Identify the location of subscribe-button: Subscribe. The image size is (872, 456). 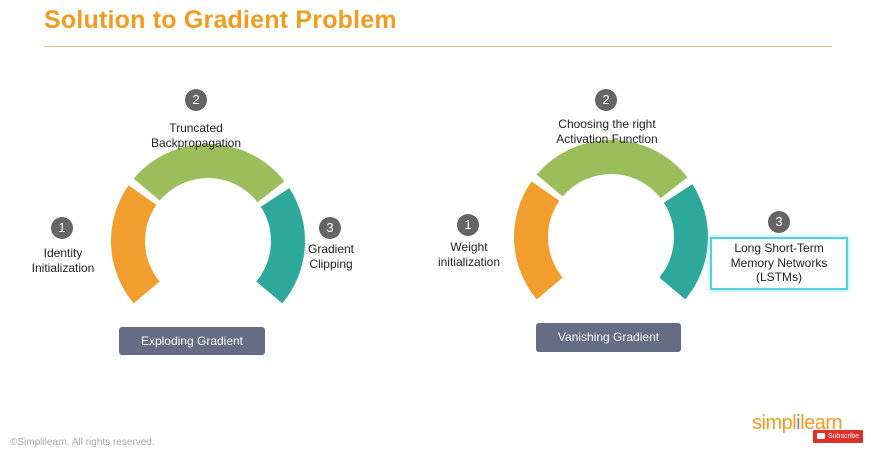
(838, 436).